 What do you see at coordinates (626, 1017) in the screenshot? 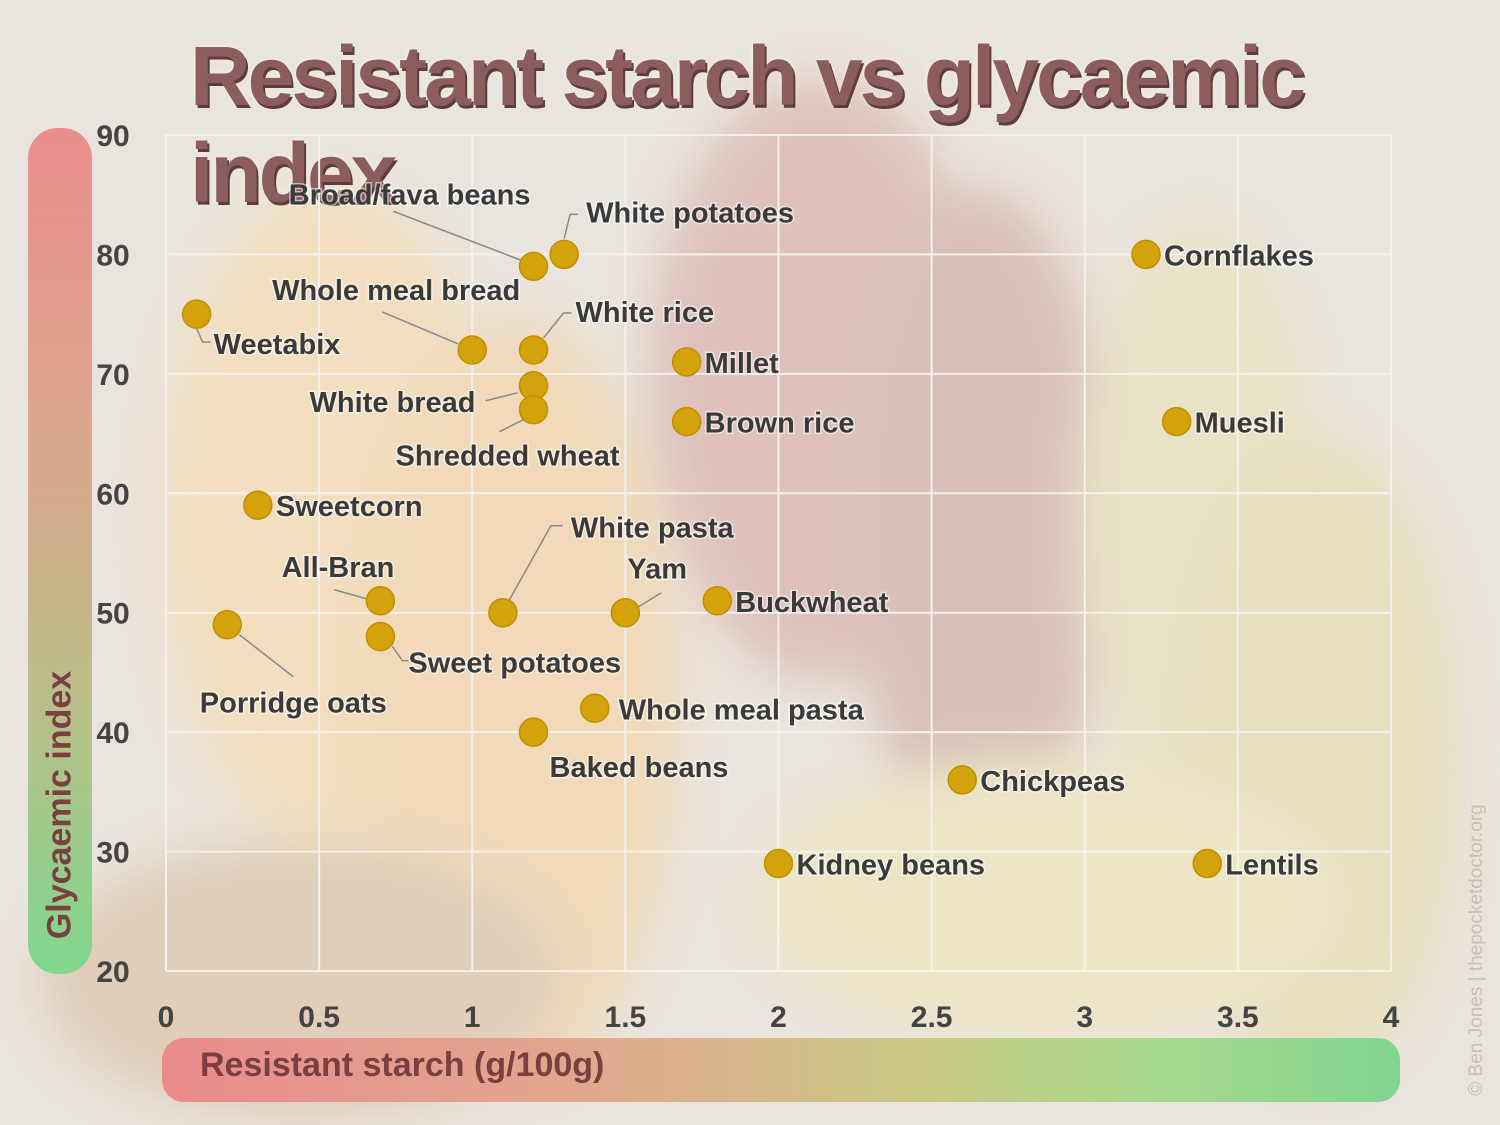
I see `x-tick-label: 1.5` at bounding box center [626, 1017].